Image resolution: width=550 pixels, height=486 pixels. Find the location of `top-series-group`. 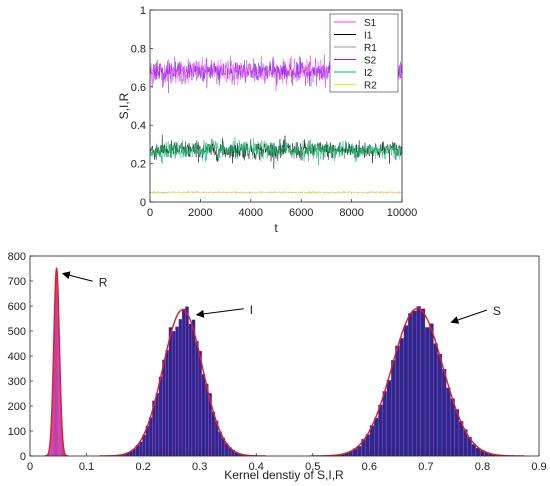

top-series-group is located at coordinates (276, 124).